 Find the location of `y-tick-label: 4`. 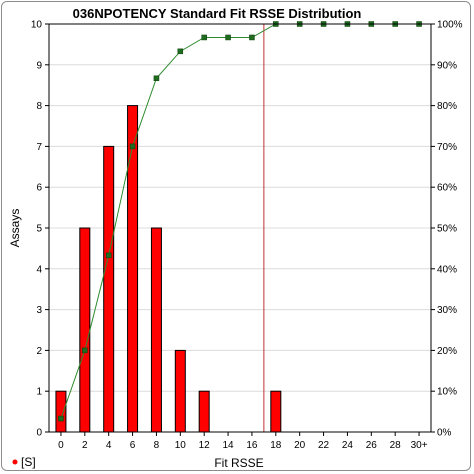

y-tick-label: 4 is located at coordinates (39, 269).